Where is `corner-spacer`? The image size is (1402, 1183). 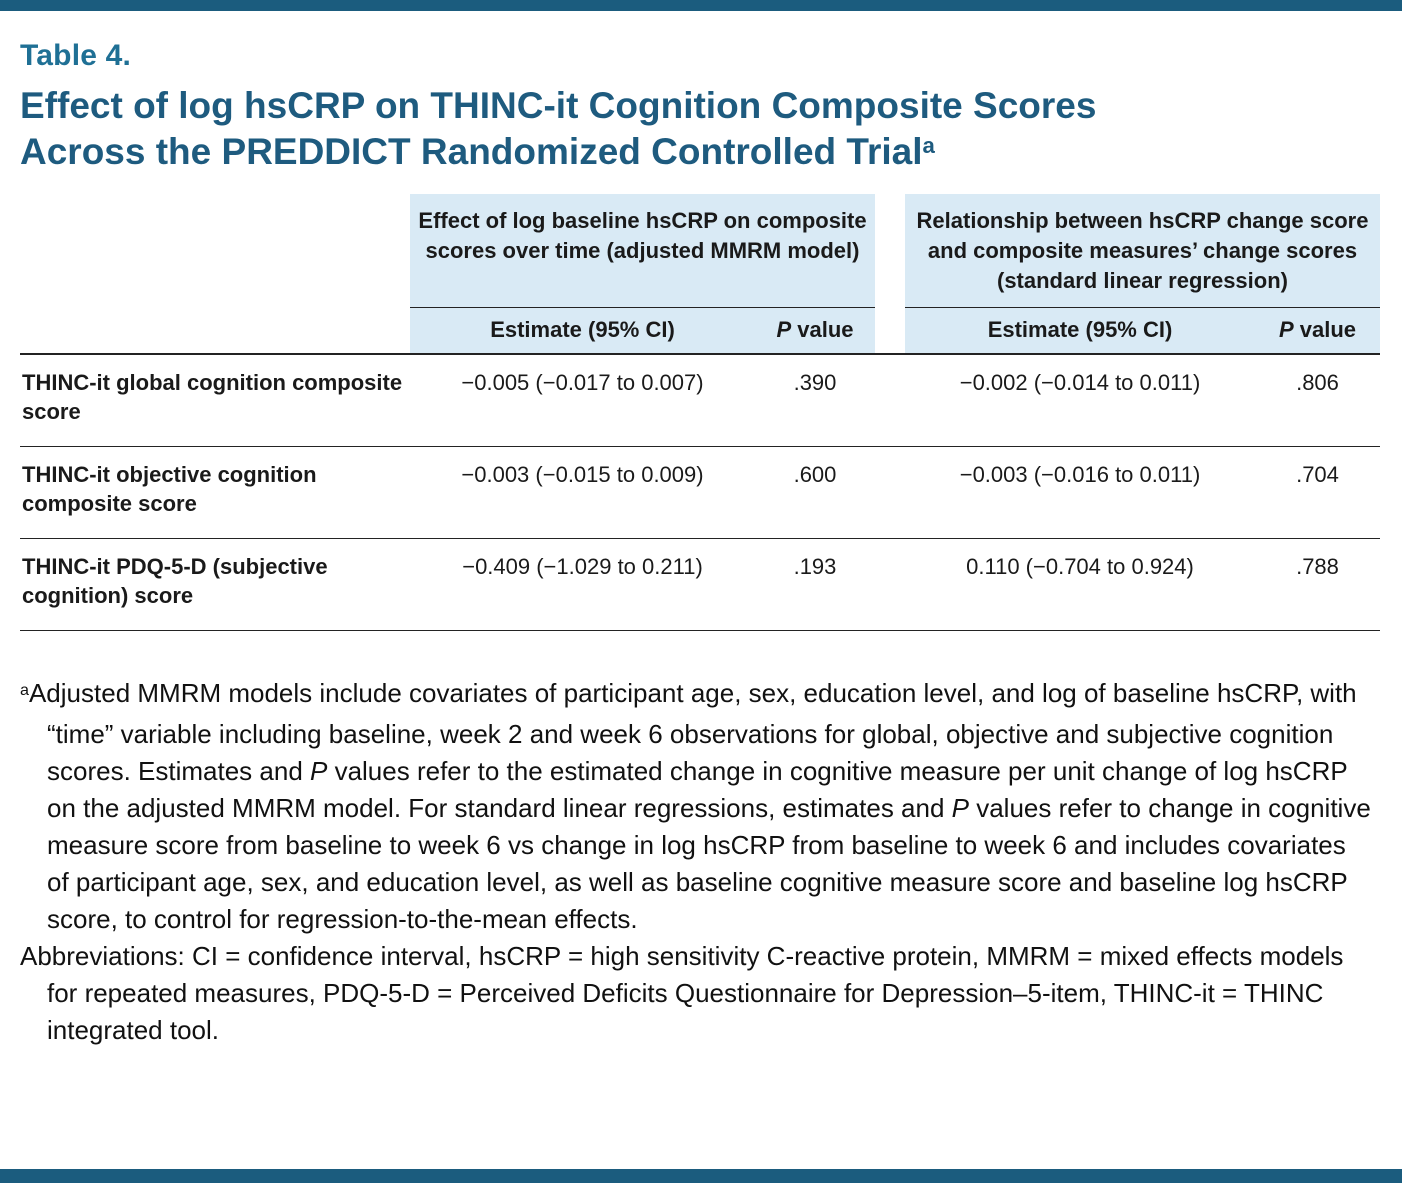 corner-spacer is located at coordinates (215, 251).